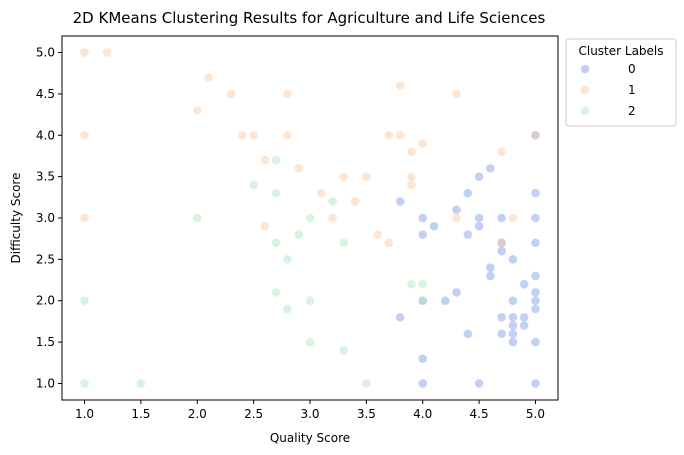 This screenshot has width=684, height=455. What do you see at coordinates (45, 301) in the screenshot?
I see `y-tick-label: 2.0` at bounding box center [45, 301].